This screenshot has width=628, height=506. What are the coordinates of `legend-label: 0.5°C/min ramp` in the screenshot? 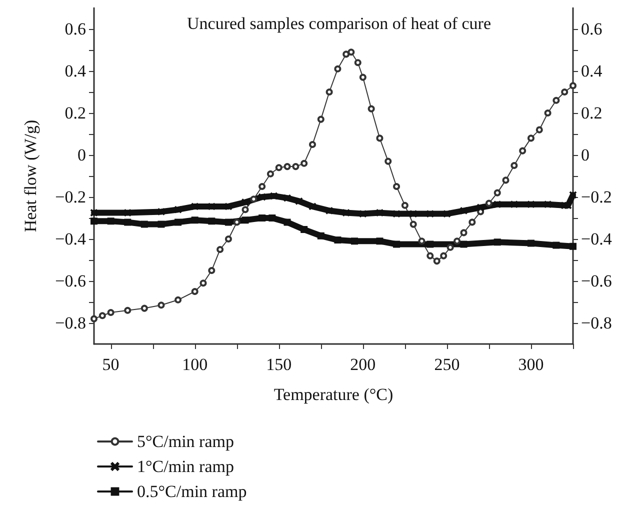 It's located at (192, 491).